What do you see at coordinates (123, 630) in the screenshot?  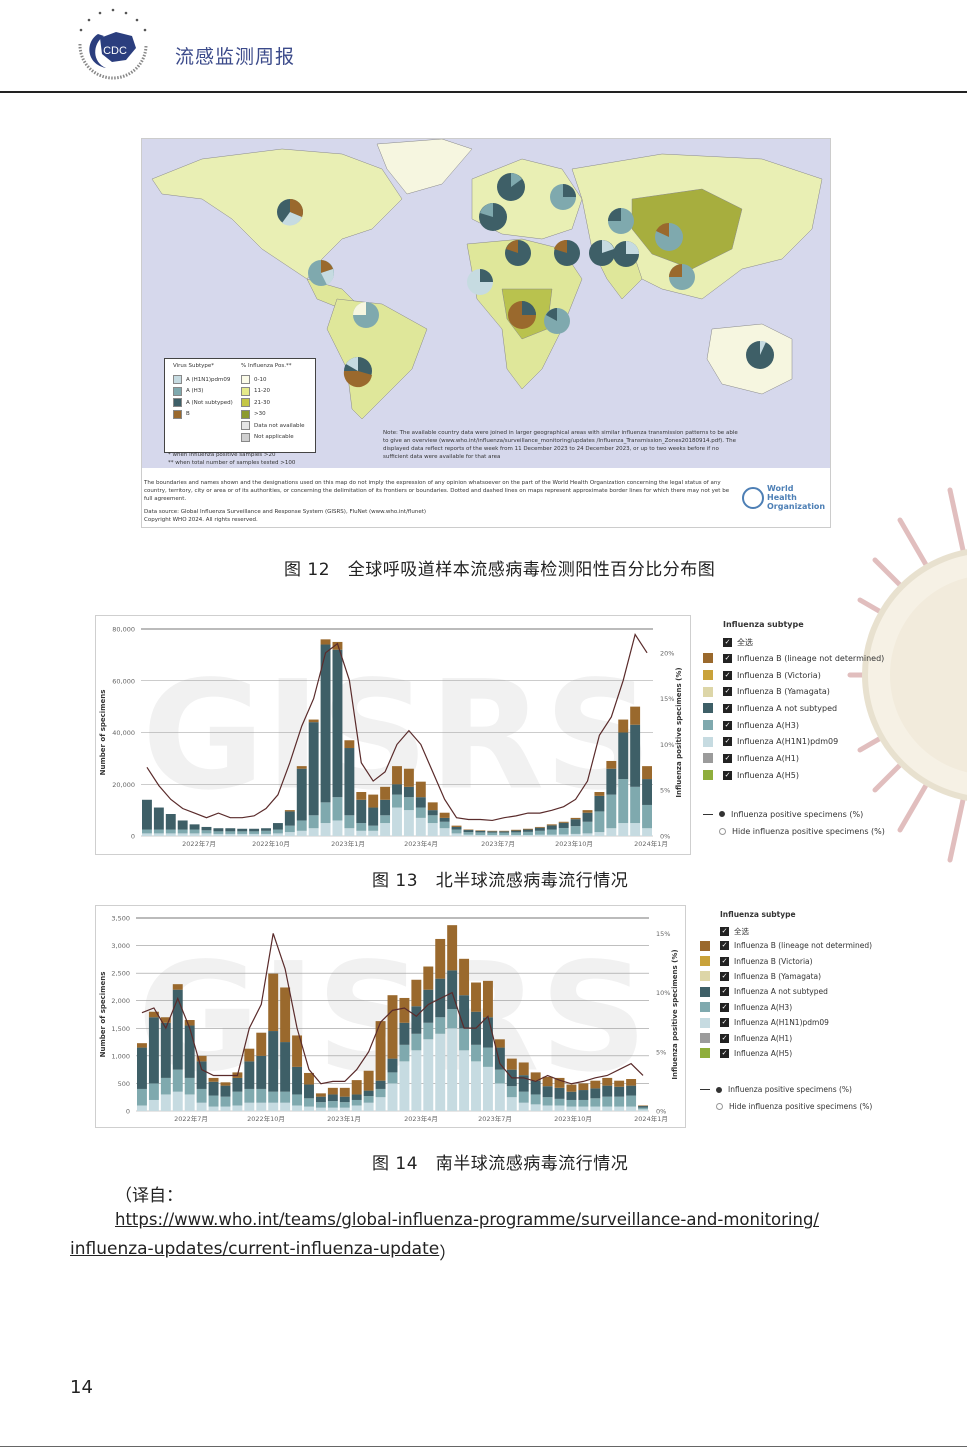 I see `y-tick-label: 80,000` at bounding box center [123, 630].